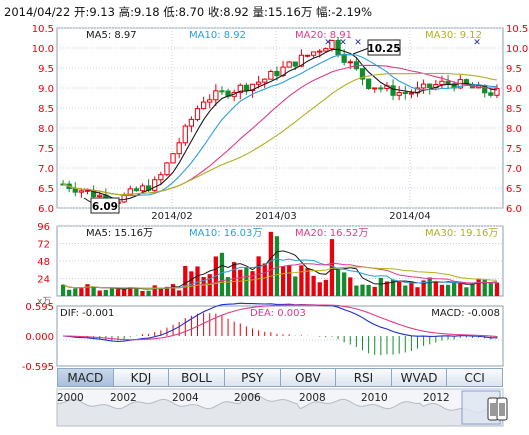 Image resolution: width=529 pixels, height=435 pixels. Describe the element at coordinates (105, 207) in the screenshot. I see `min-price-label: 6.09` at that location.